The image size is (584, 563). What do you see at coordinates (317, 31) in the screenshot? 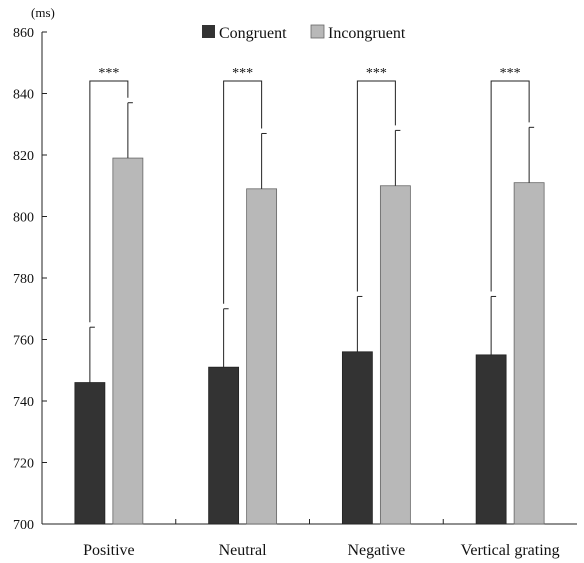
I see `legend-swatch-incongruent` at bounding box center [317, 31].